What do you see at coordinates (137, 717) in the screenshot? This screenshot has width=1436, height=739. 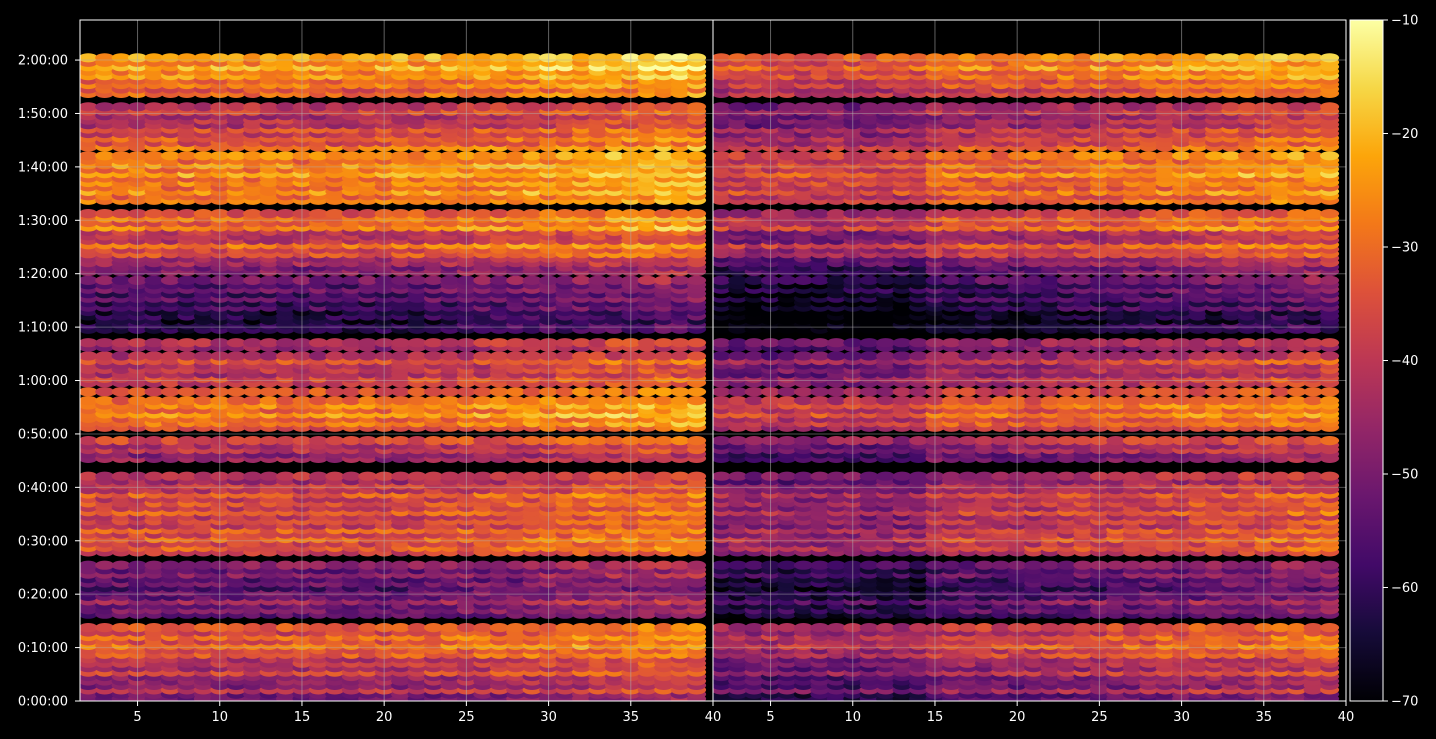 I see `x-tick-label: 5` at bounding box center [137, 717].